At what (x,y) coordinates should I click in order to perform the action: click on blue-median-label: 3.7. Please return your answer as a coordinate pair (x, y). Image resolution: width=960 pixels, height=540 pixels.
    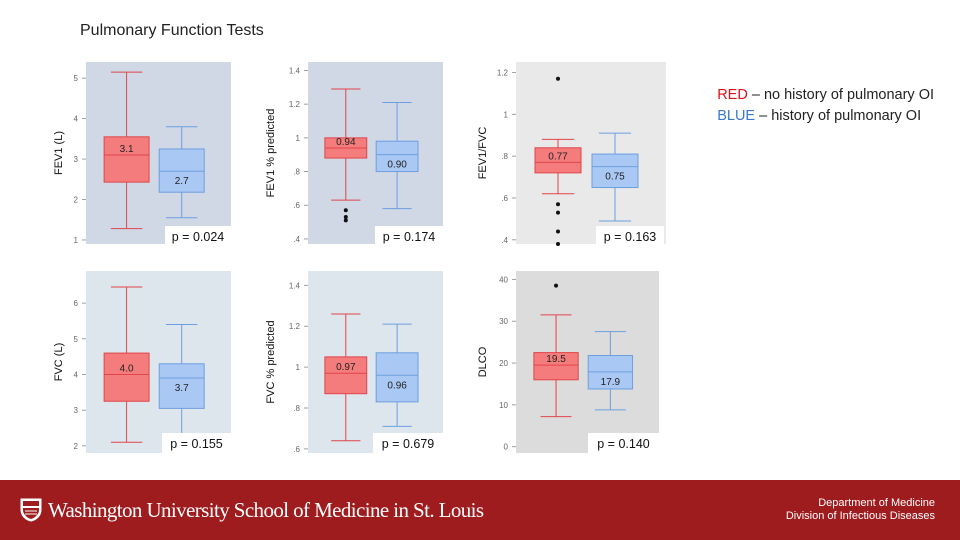
    Looking at the image, I should click on (182, 388).